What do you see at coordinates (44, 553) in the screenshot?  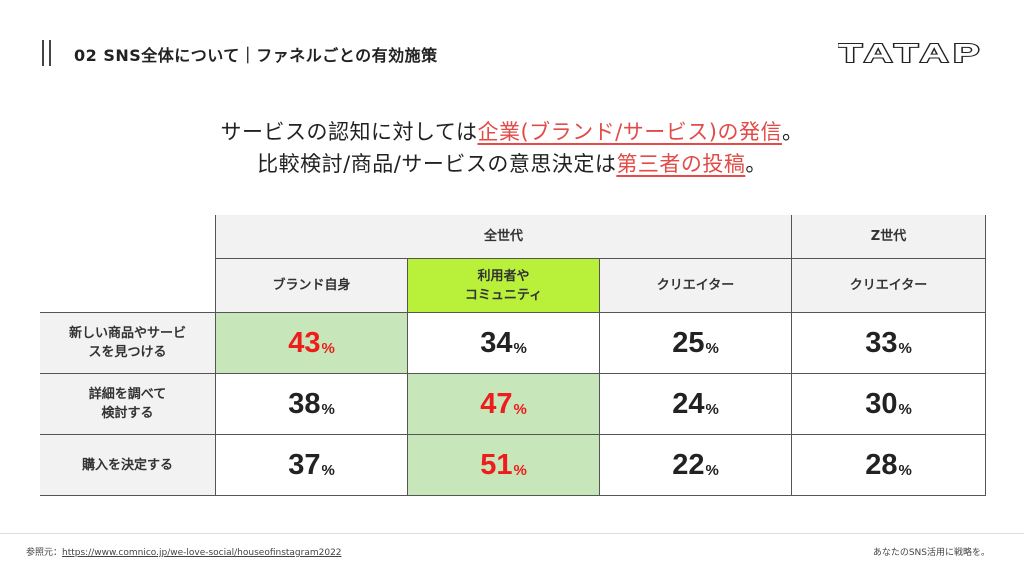 I see `source-label: 参照元：` at bounding box center [44, 553].